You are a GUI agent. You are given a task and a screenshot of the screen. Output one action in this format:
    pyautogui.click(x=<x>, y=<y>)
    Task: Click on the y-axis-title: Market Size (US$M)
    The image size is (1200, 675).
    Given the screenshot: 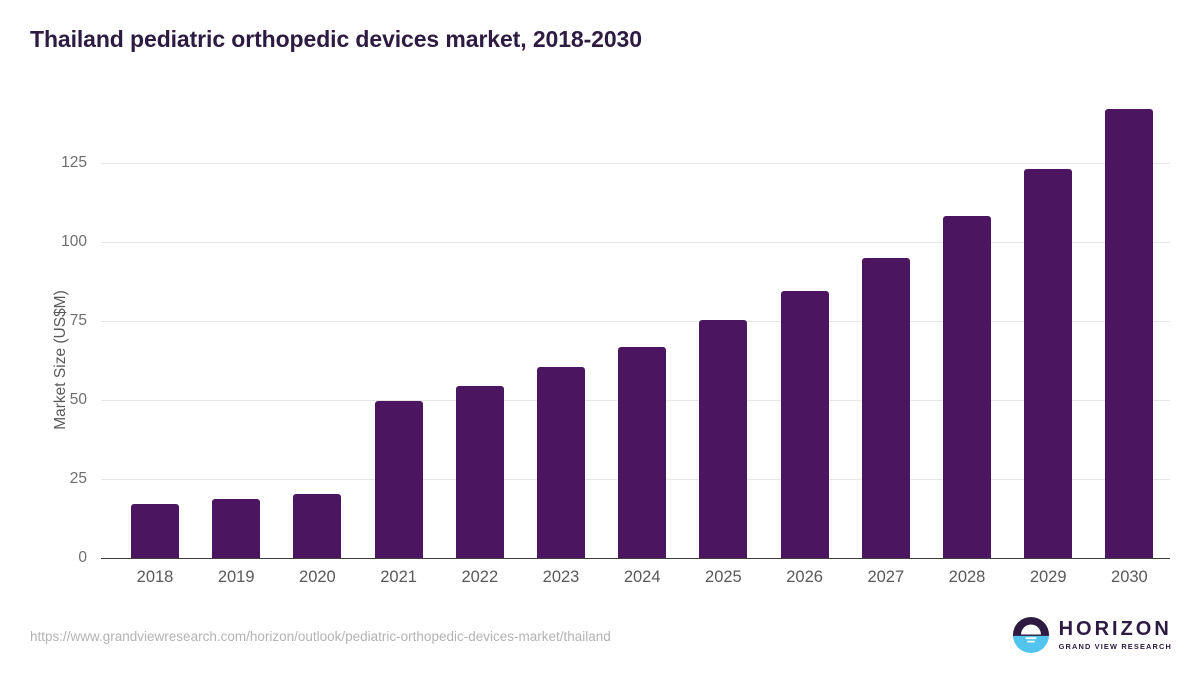 What is the action you would take?
    pyautogui.click(x=60, y=360)
    